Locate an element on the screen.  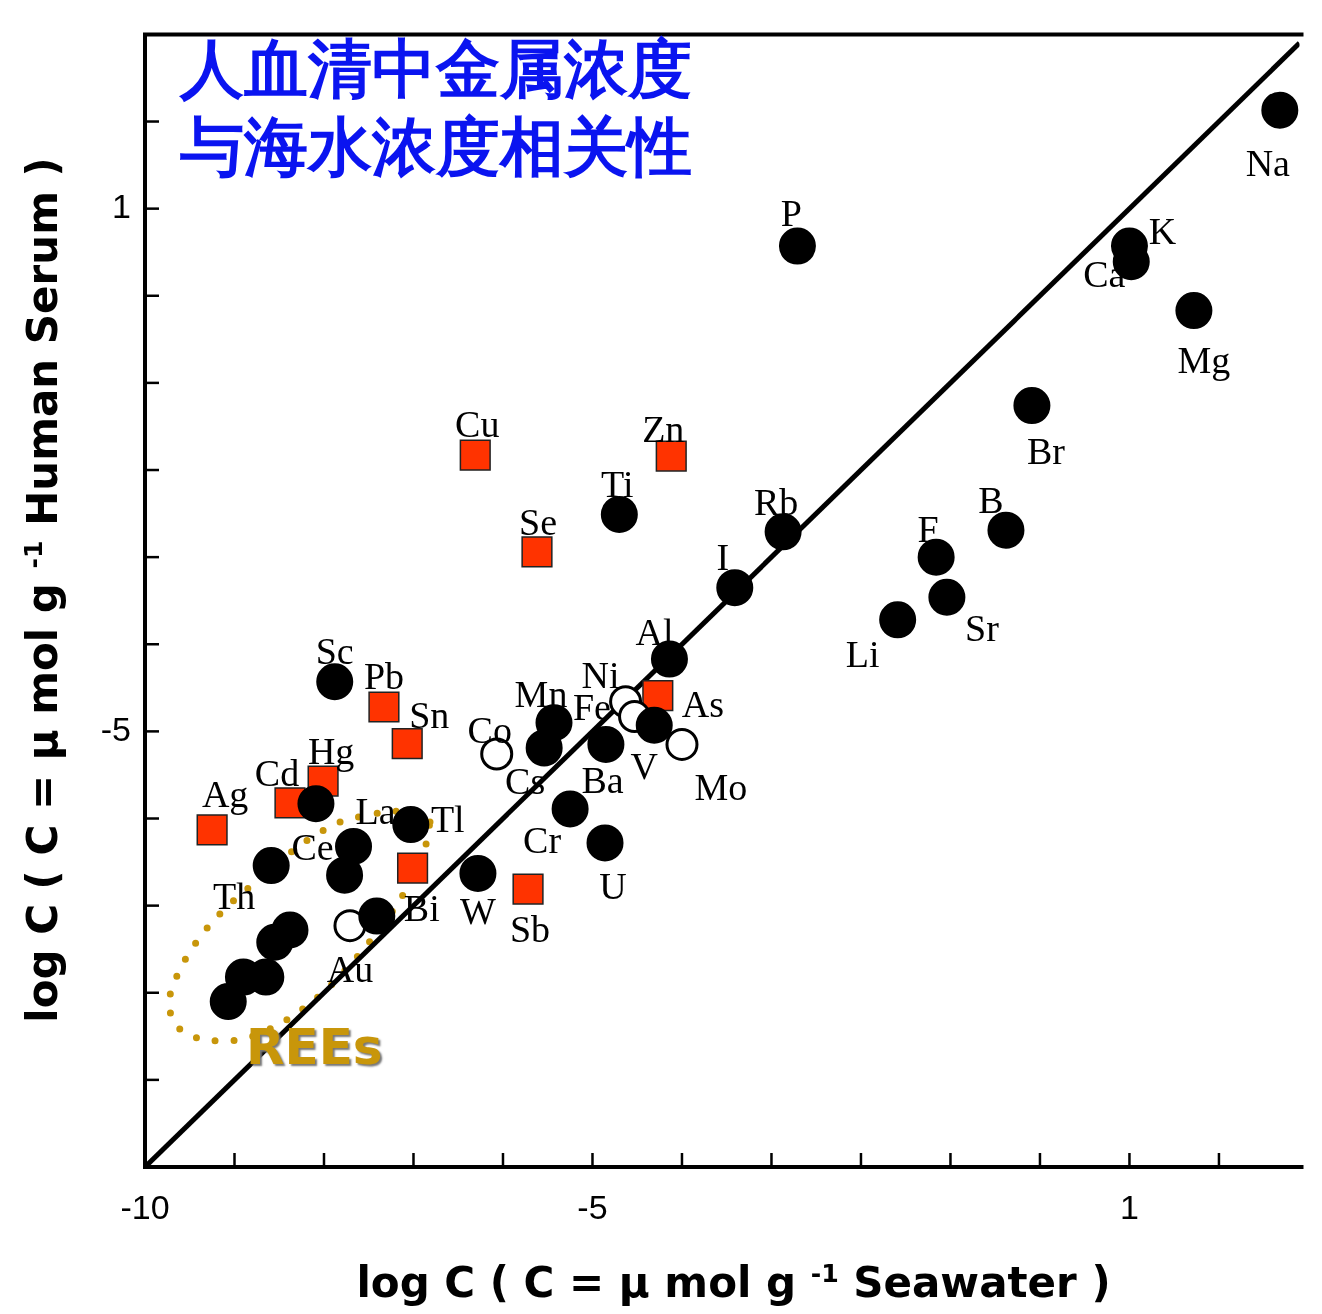
x-axis-title: log C ( C = μ mol g $^{-1}$ Seawater ) is located at coordinates (733, 1282).